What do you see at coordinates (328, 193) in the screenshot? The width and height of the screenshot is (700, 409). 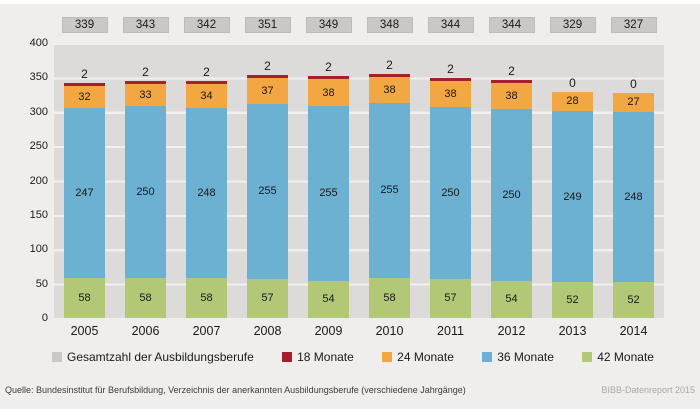 I see `bar-segment-36-monate: 255` at bounding box center [328, 193].